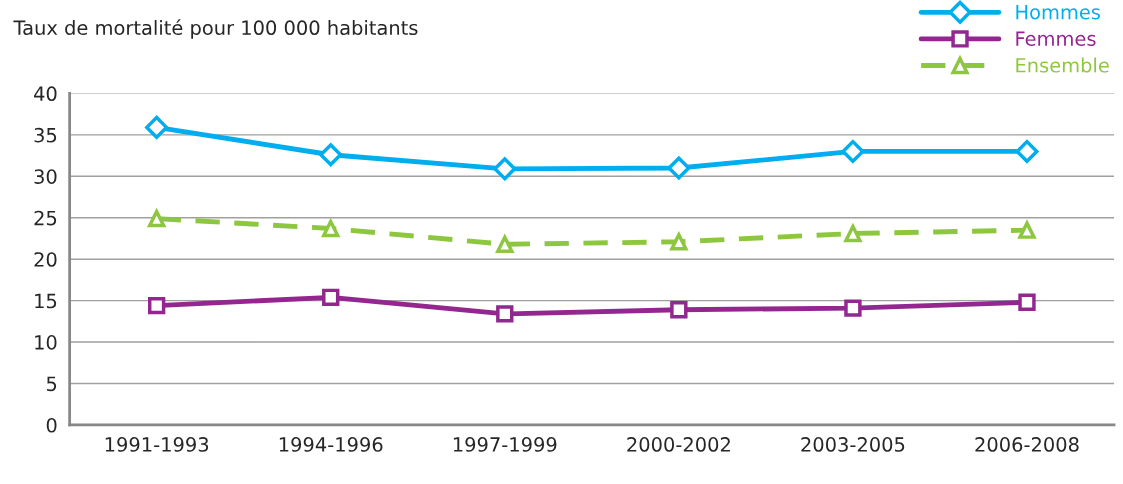 Image resolution: width=1123 pixels, height=484 pixels. I want to click on y-tick-label: 10, so click(46, 342).